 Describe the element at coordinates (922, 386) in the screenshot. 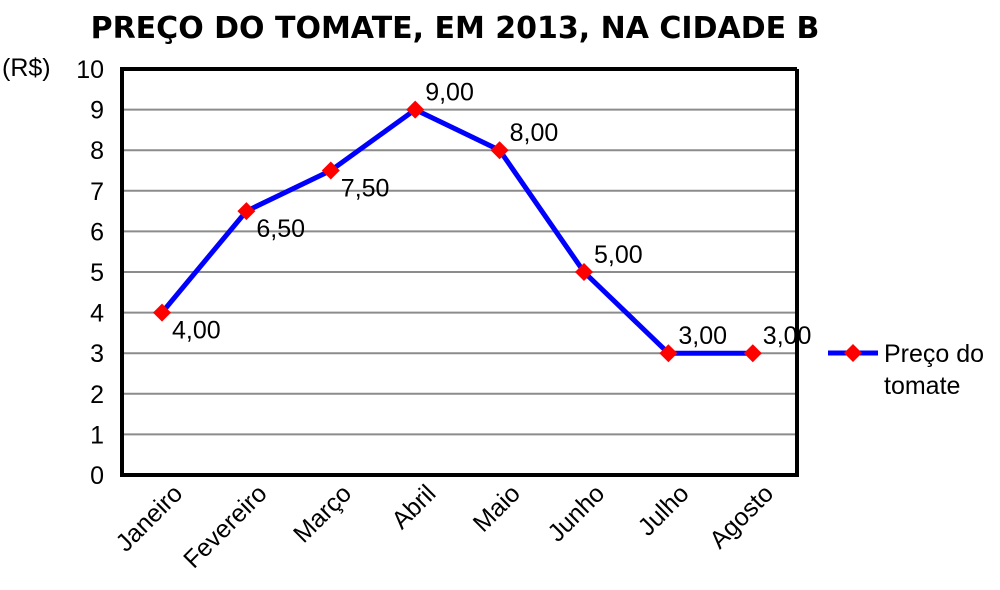

I see `legend-label-line-2: tomate` at that location.